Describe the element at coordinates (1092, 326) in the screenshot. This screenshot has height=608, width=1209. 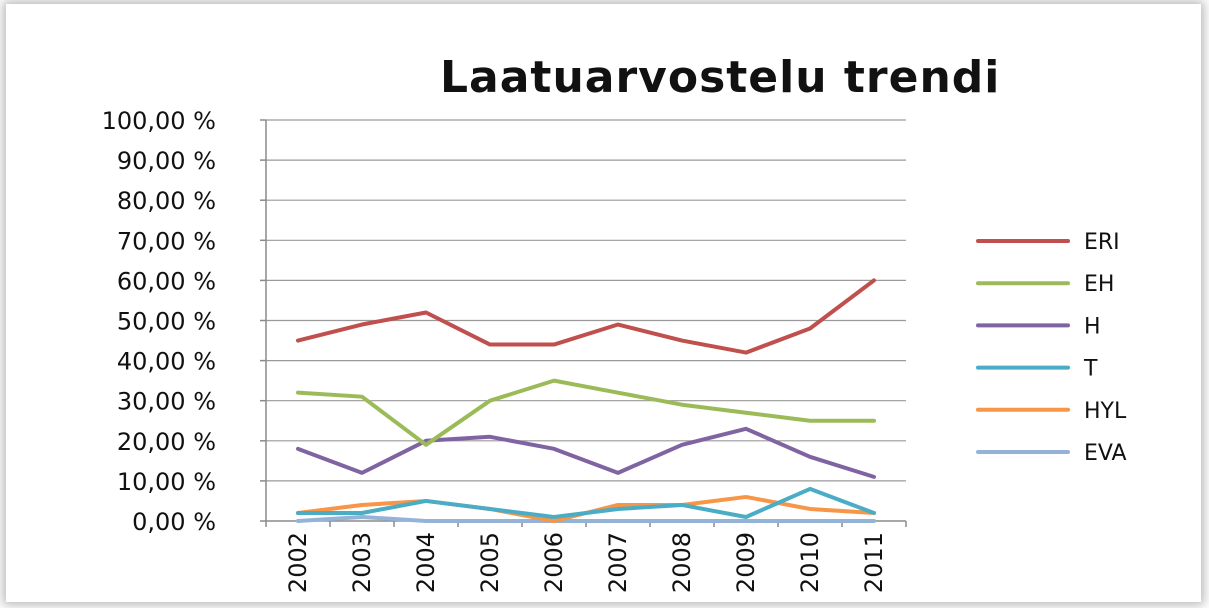
I see `legend-label: H` at that location.